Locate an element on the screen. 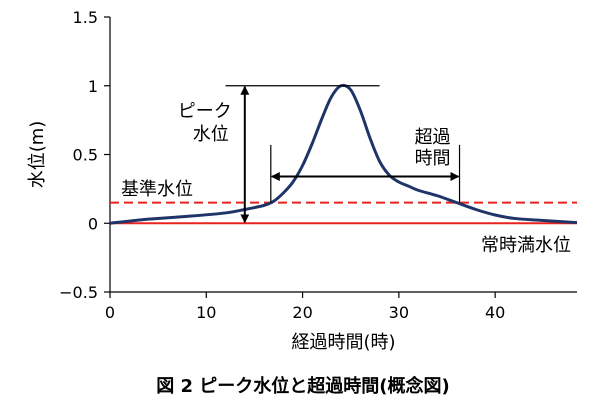 This screenshot has height=417, width=606. y-ticks: −0.5 0 0.5 1 1.5 is located at coordinates (84, 155).